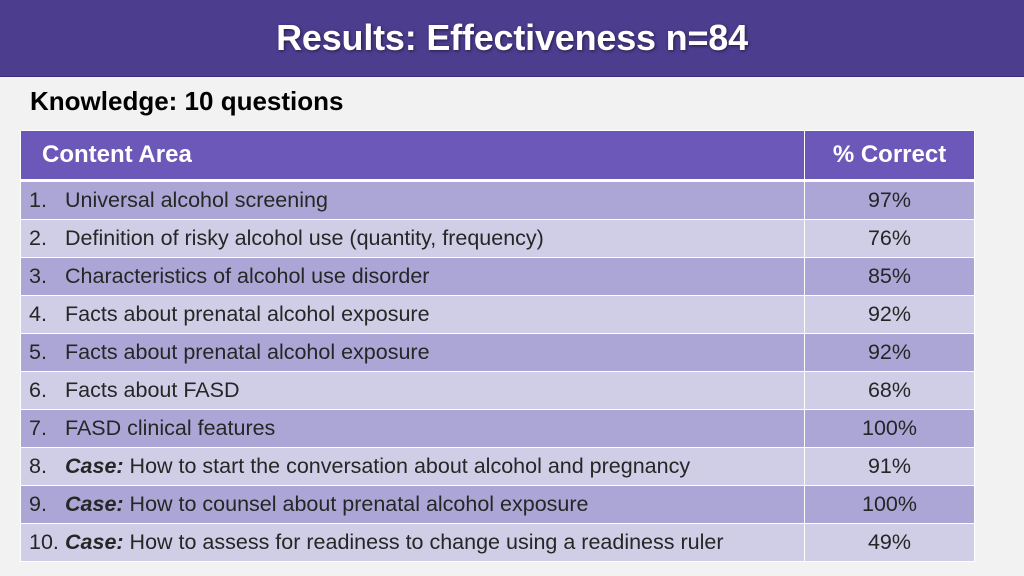 The height and width of the screenshot is (576, 1024). I want to click on slide-title: Results: Effectiveness n=84, so click(512, 37).